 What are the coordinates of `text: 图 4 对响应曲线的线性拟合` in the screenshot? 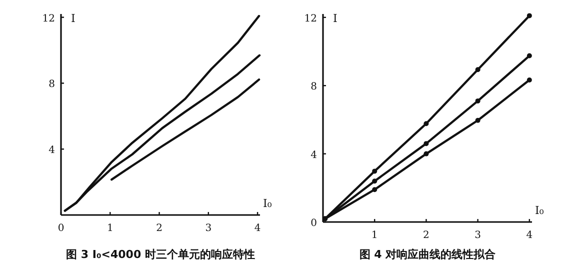 It's located at (428, 254).